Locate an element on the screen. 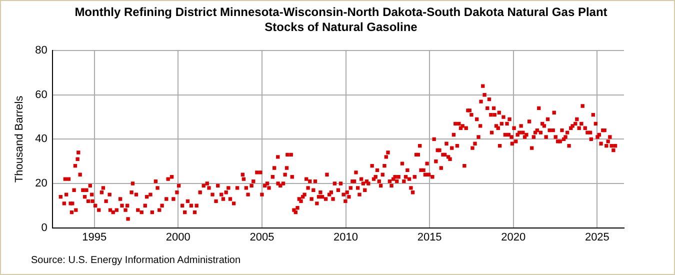 This screenshot has height=275, width=675. y-tick-label: 0 is located at coordinates (44, 228).